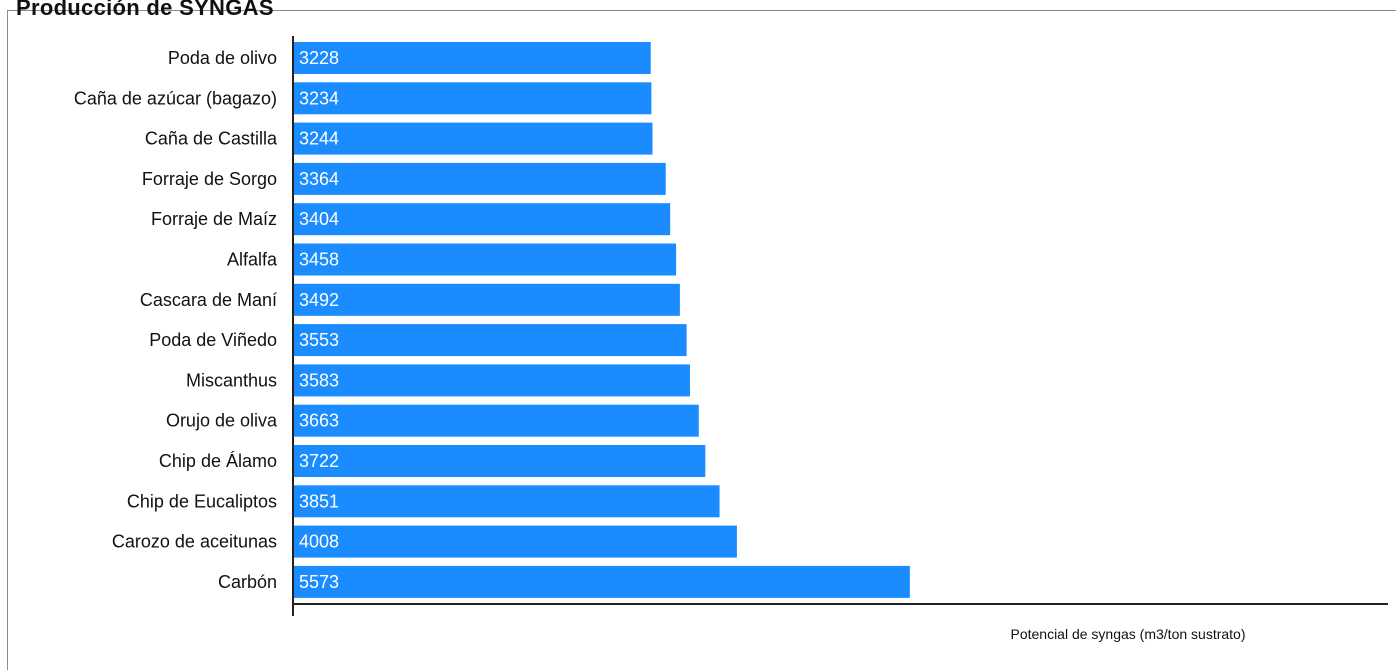 The image size is (1398, 670). I want to click on category-label: Chip de Eucaliptos, so click(202, 501).